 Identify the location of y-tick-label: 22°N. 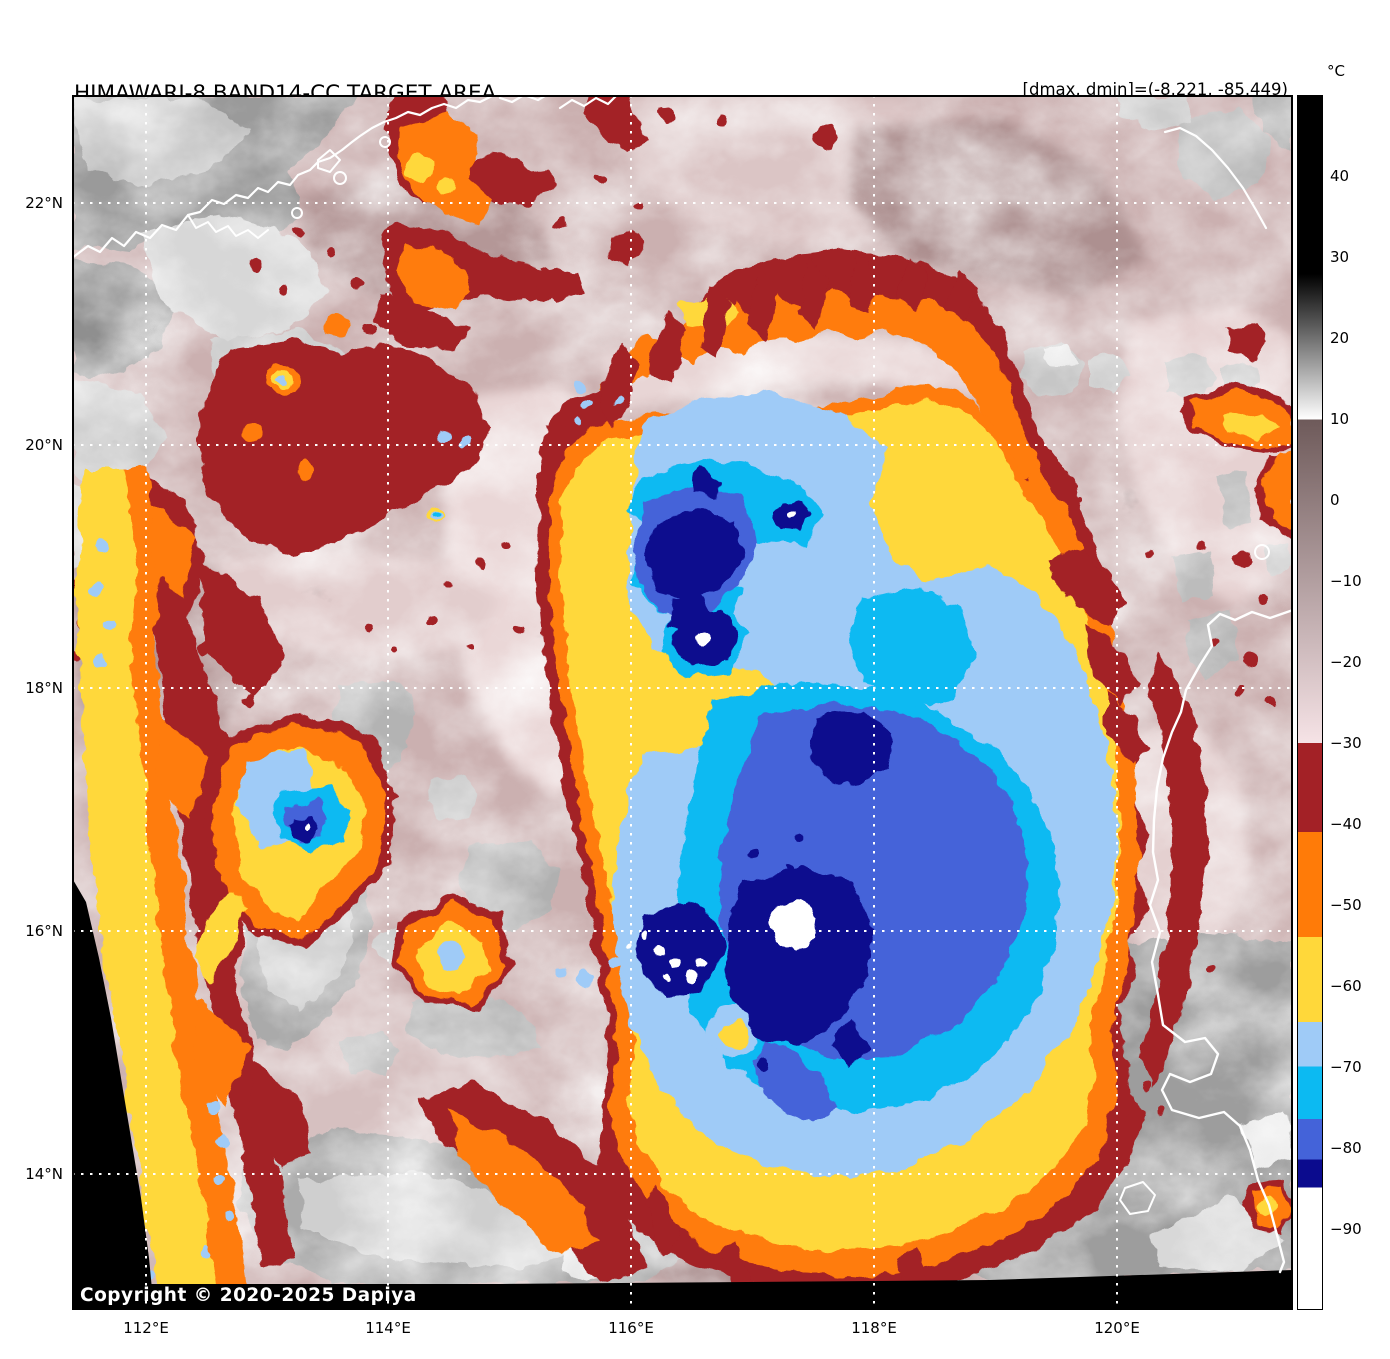
(44, 203).